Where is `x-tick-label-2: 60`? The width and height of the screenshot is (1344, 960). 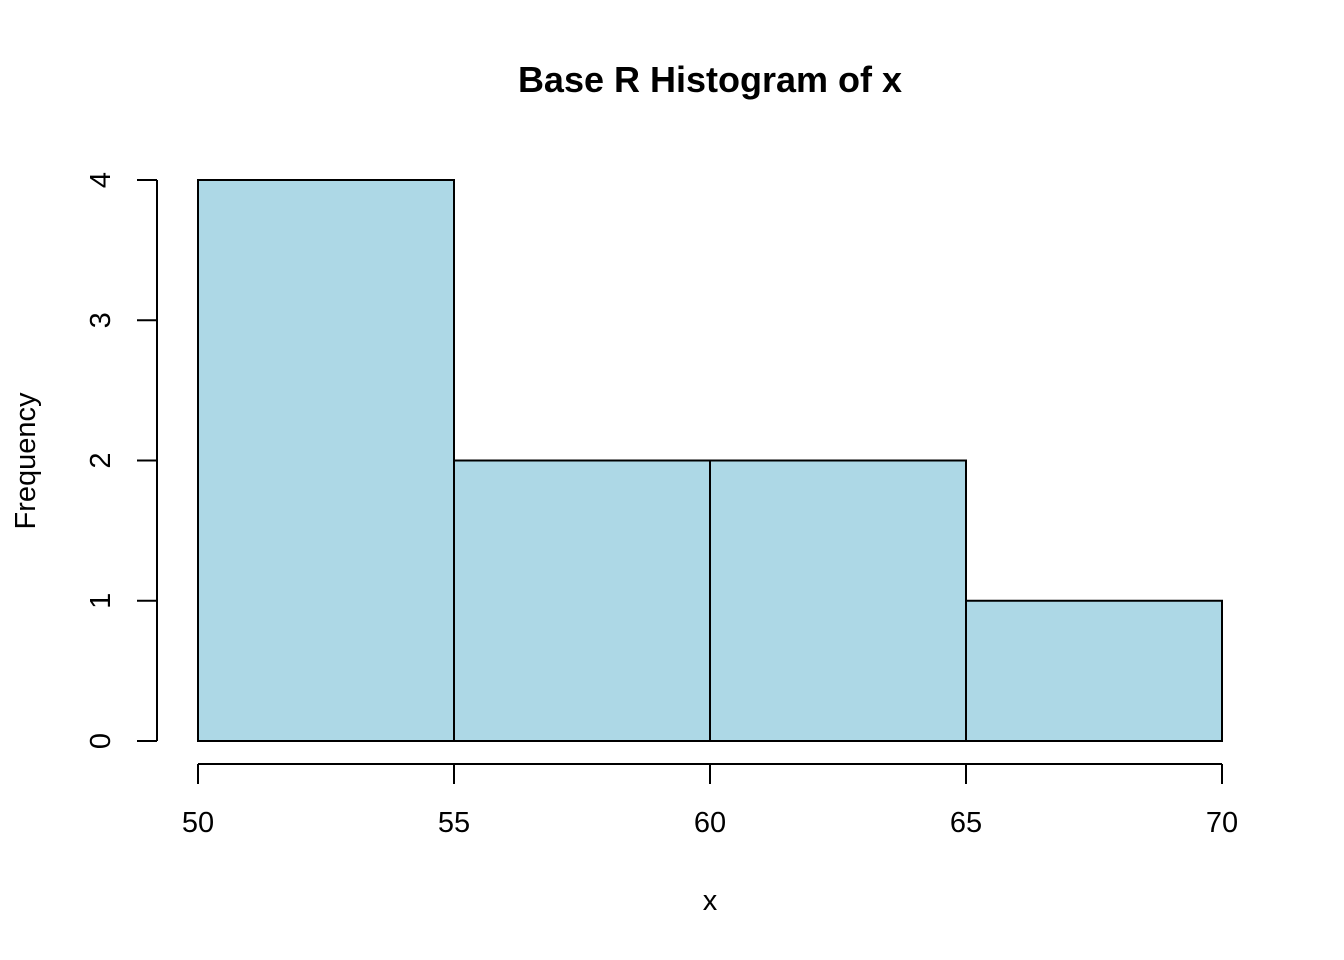 x-tick-label-2: 60 is located at coordinates (710, 823).